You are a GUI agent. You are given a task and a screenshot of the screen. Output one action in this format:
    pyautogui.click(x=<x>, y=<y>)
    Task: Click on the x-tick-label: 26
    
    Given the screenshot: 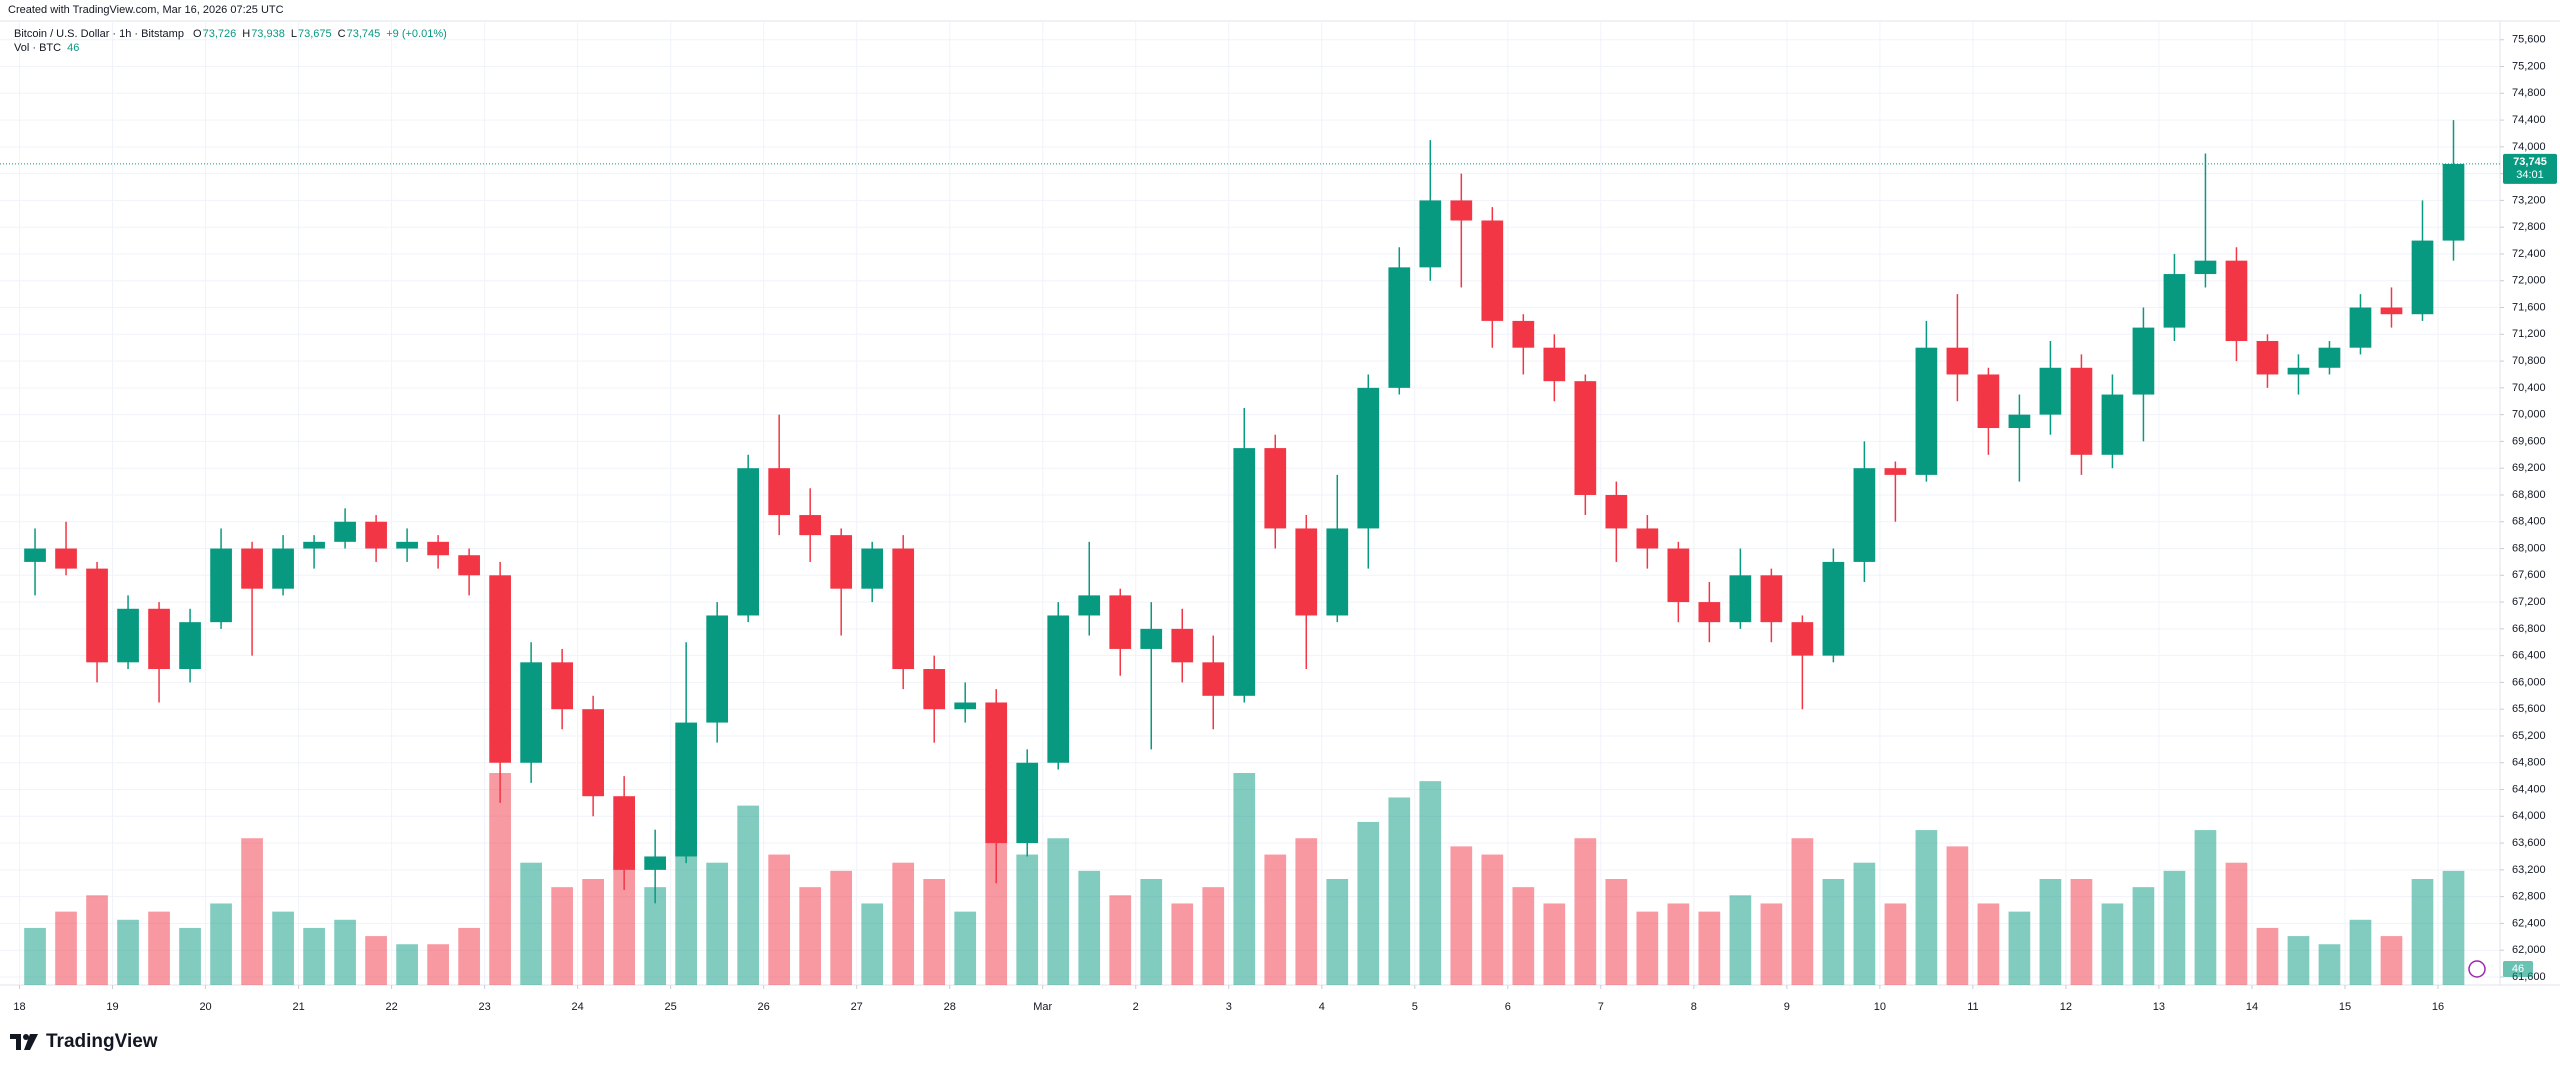 What is the action you would take?
    pyautogui.click(x=764, y=1007)
    